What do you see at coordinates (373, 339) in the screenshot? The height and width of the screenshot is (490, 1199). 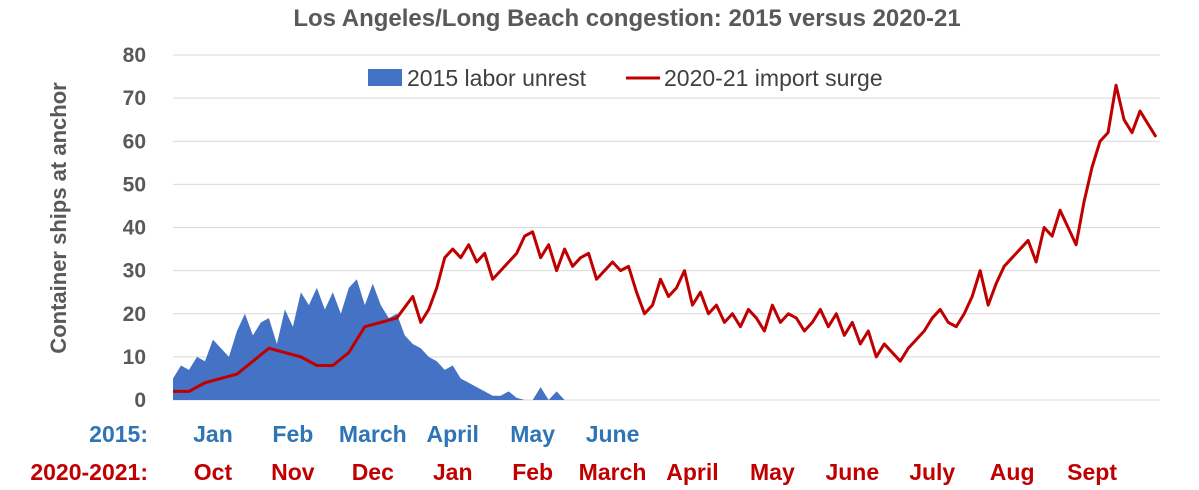 I see `series-2015-area` at bounding box center [373, 339].